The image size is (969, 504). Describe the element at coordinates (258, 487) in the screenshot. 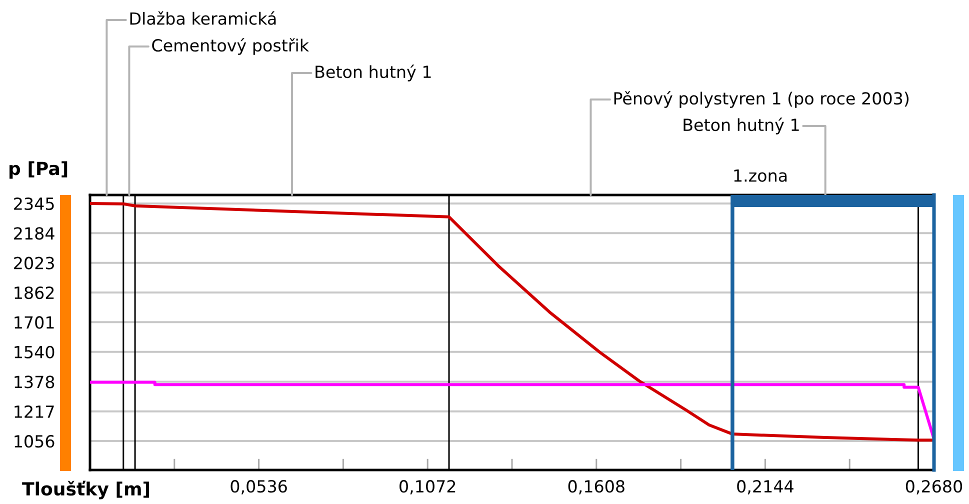

I see `x-tick-label: 0,0536` at that location.